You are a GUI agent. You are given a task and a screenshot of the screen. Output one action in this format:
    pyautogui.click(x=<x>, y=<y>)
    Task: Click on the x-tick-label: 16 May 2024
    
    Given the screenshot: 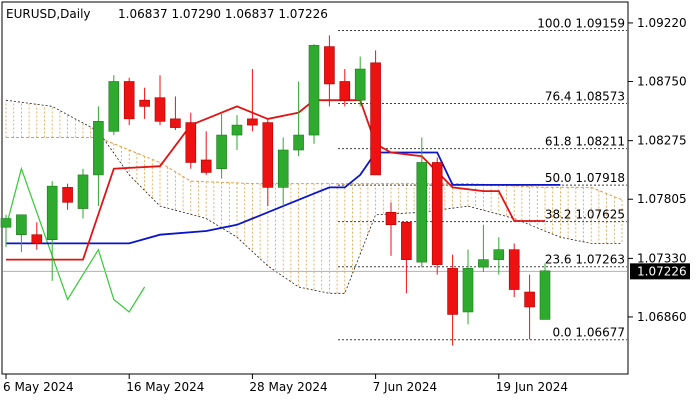 What is the action you would take?
    pyautogui.click(x=165, y=387)
    